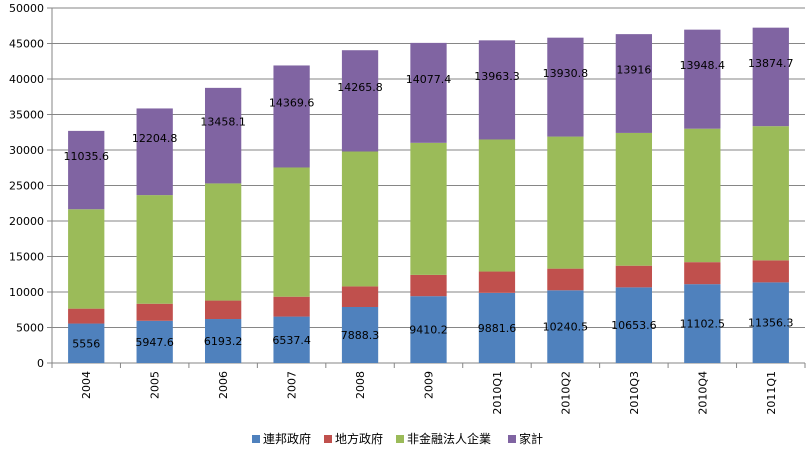  I want to click on data-label: 6193.2, so click(223, 341).